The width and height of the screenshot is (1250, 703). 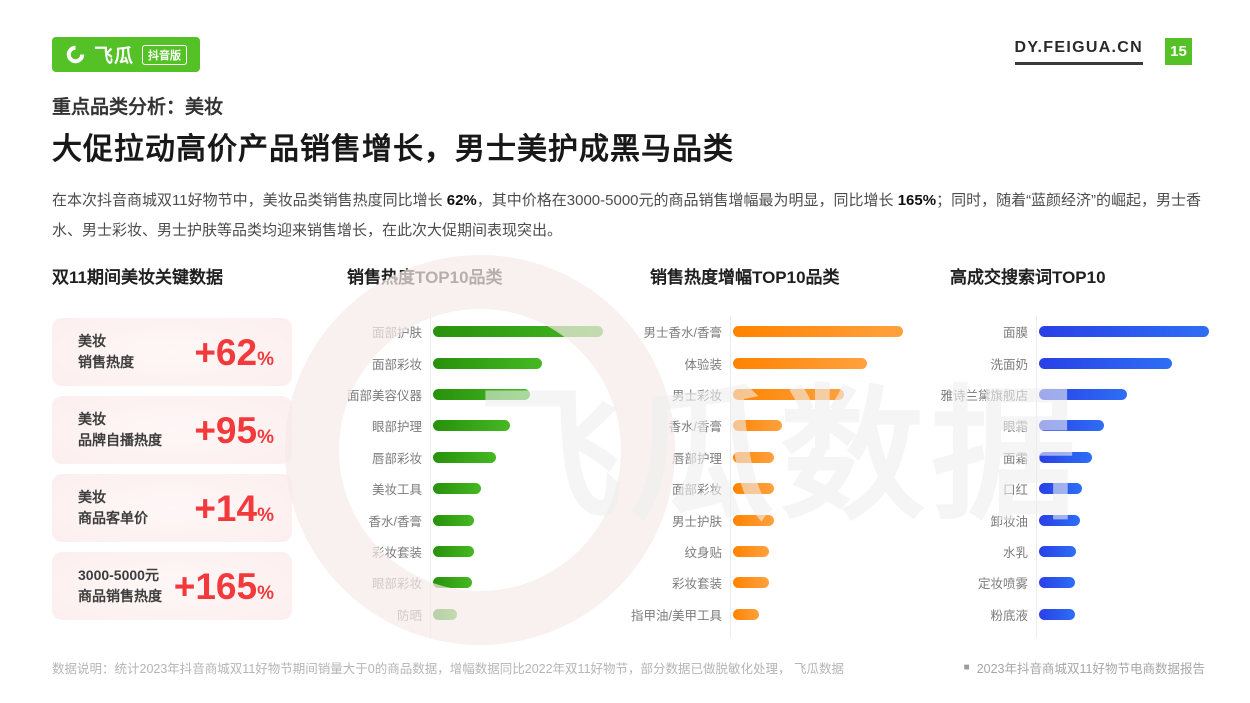 What do you see at coordinates (1091, 477) in the screenshot?
I see `bar-chart-search-terms: 面膜 洗面奶 雅诗兰黛旗舰店 眼霜 面霜 口红 卸妆油 水乳 定妆喷雾 粉底液` at bounding box center [1091, 477].